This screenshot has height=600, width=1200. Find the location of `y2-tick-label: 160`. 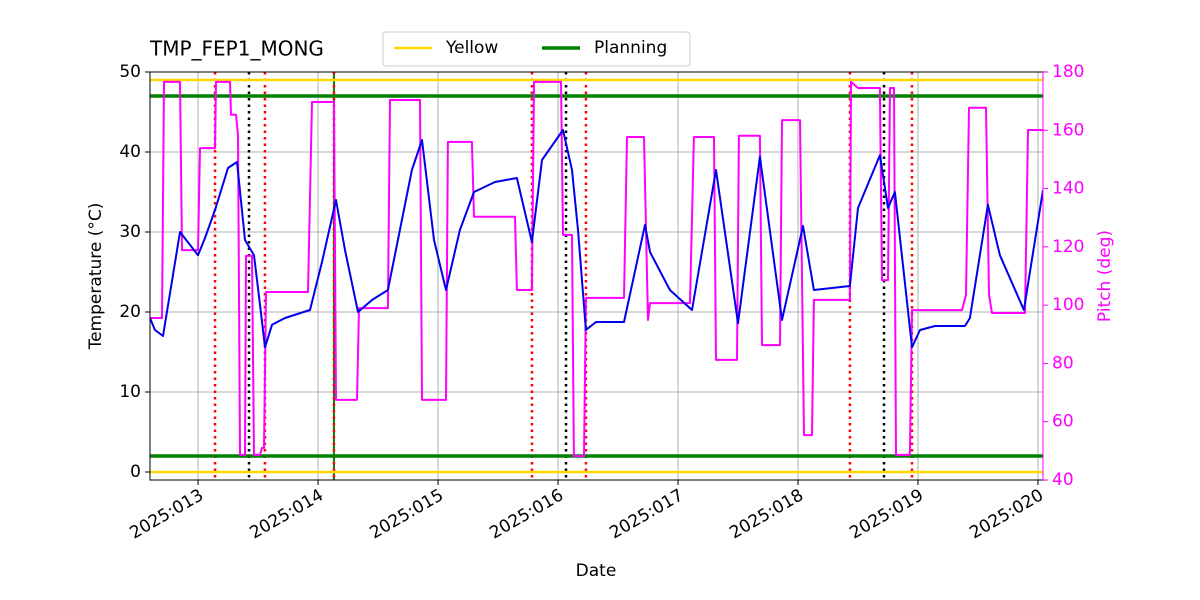

y2-tick-label: 160 is located at coordinates (1068, 130).